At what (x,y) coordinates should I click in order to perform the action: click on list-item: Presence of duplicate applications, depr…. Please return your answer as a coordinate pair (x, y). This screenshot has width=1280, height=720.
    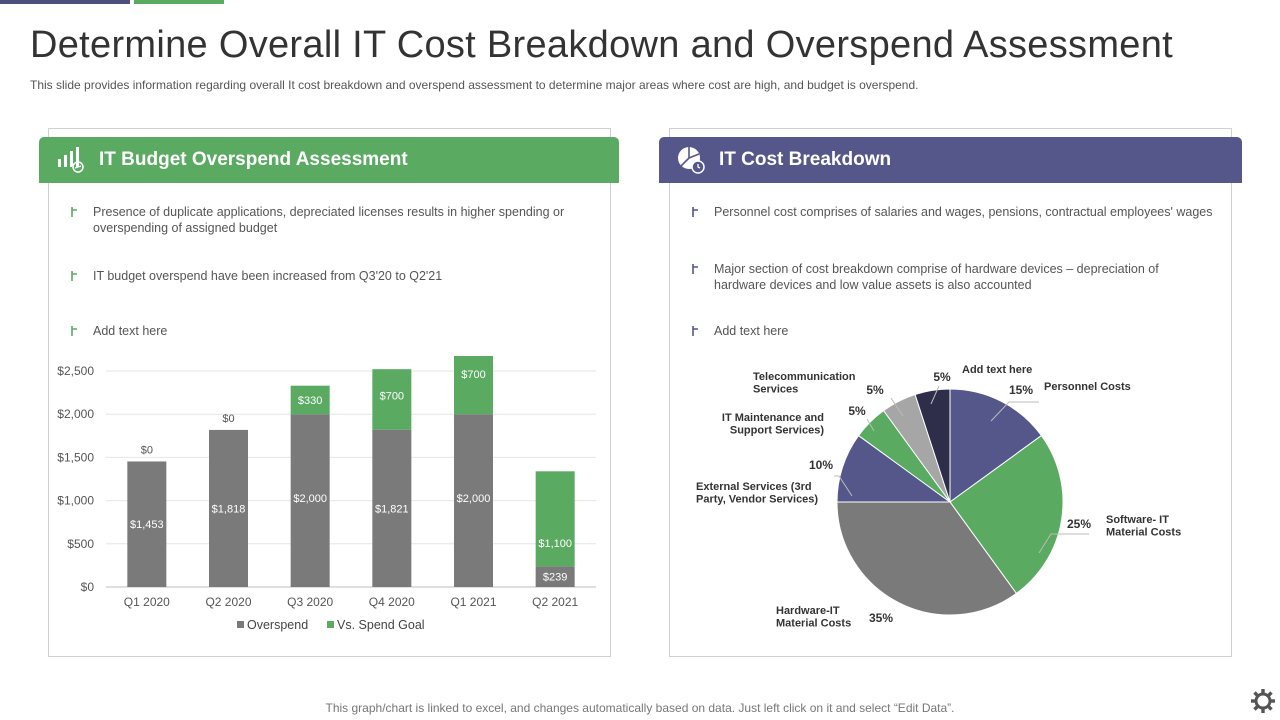
    Looking at the image, I should click on (332, 220).